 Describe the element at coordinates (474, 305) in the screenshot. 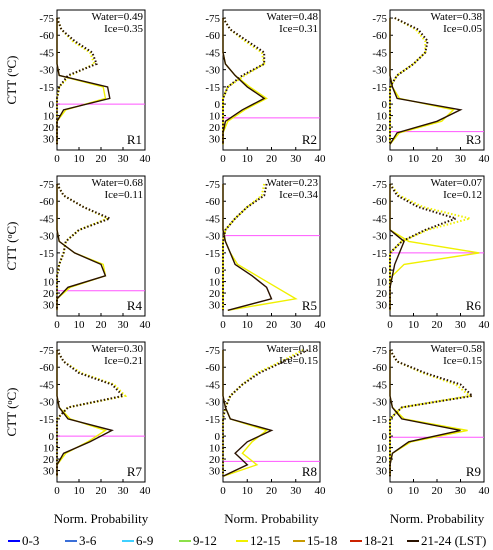

I see `panel-label: R6` at that location.